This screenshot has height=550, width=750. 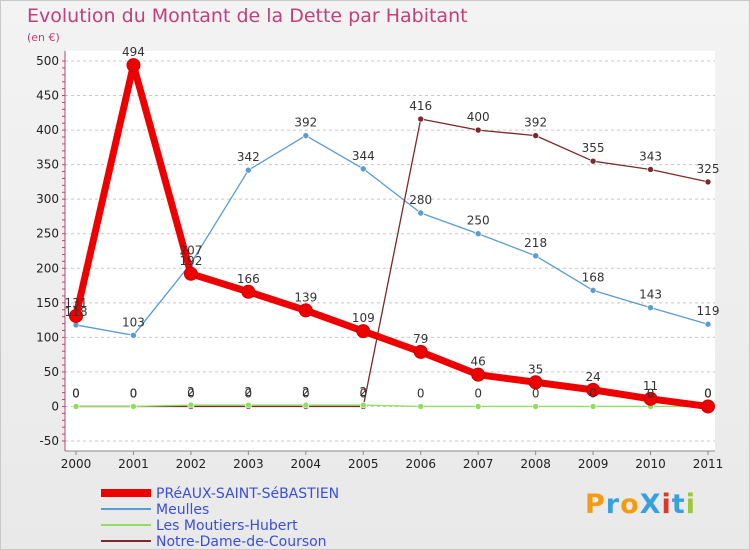 I want to click on x-tick-label: 2004, so click(x=306, y=464).